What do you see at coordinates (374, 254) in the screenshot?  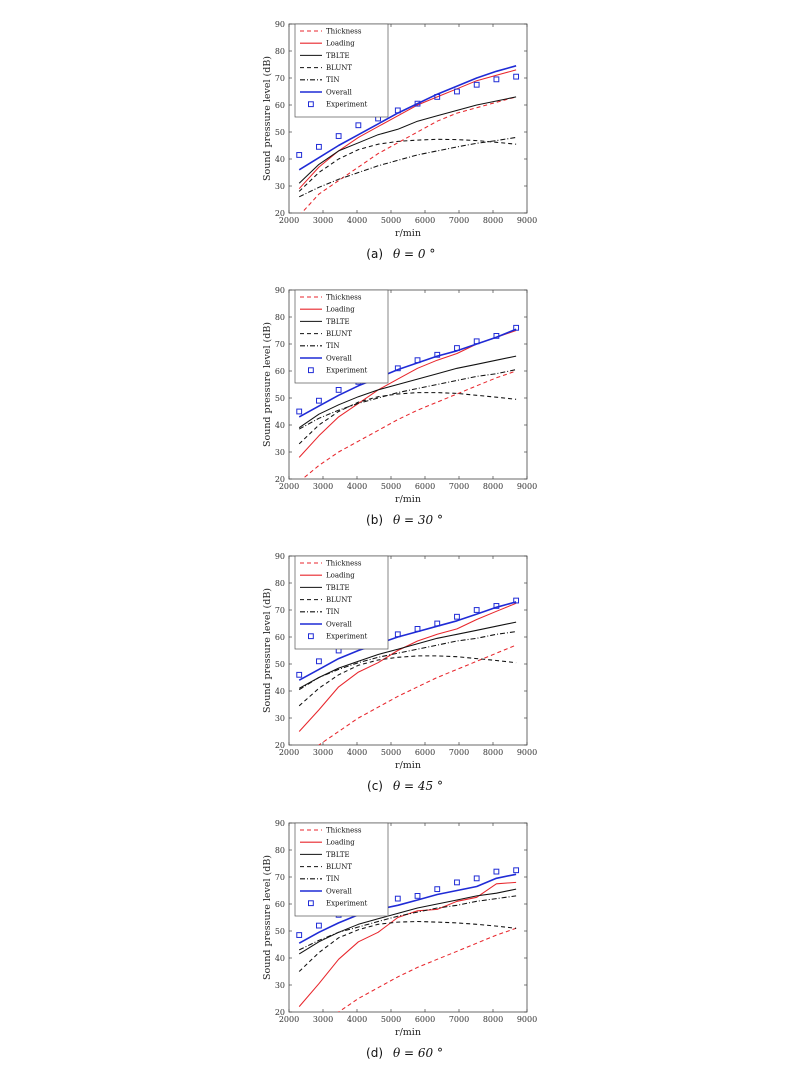 I see `caption-label: (a)` at bounding box center [374, 254].